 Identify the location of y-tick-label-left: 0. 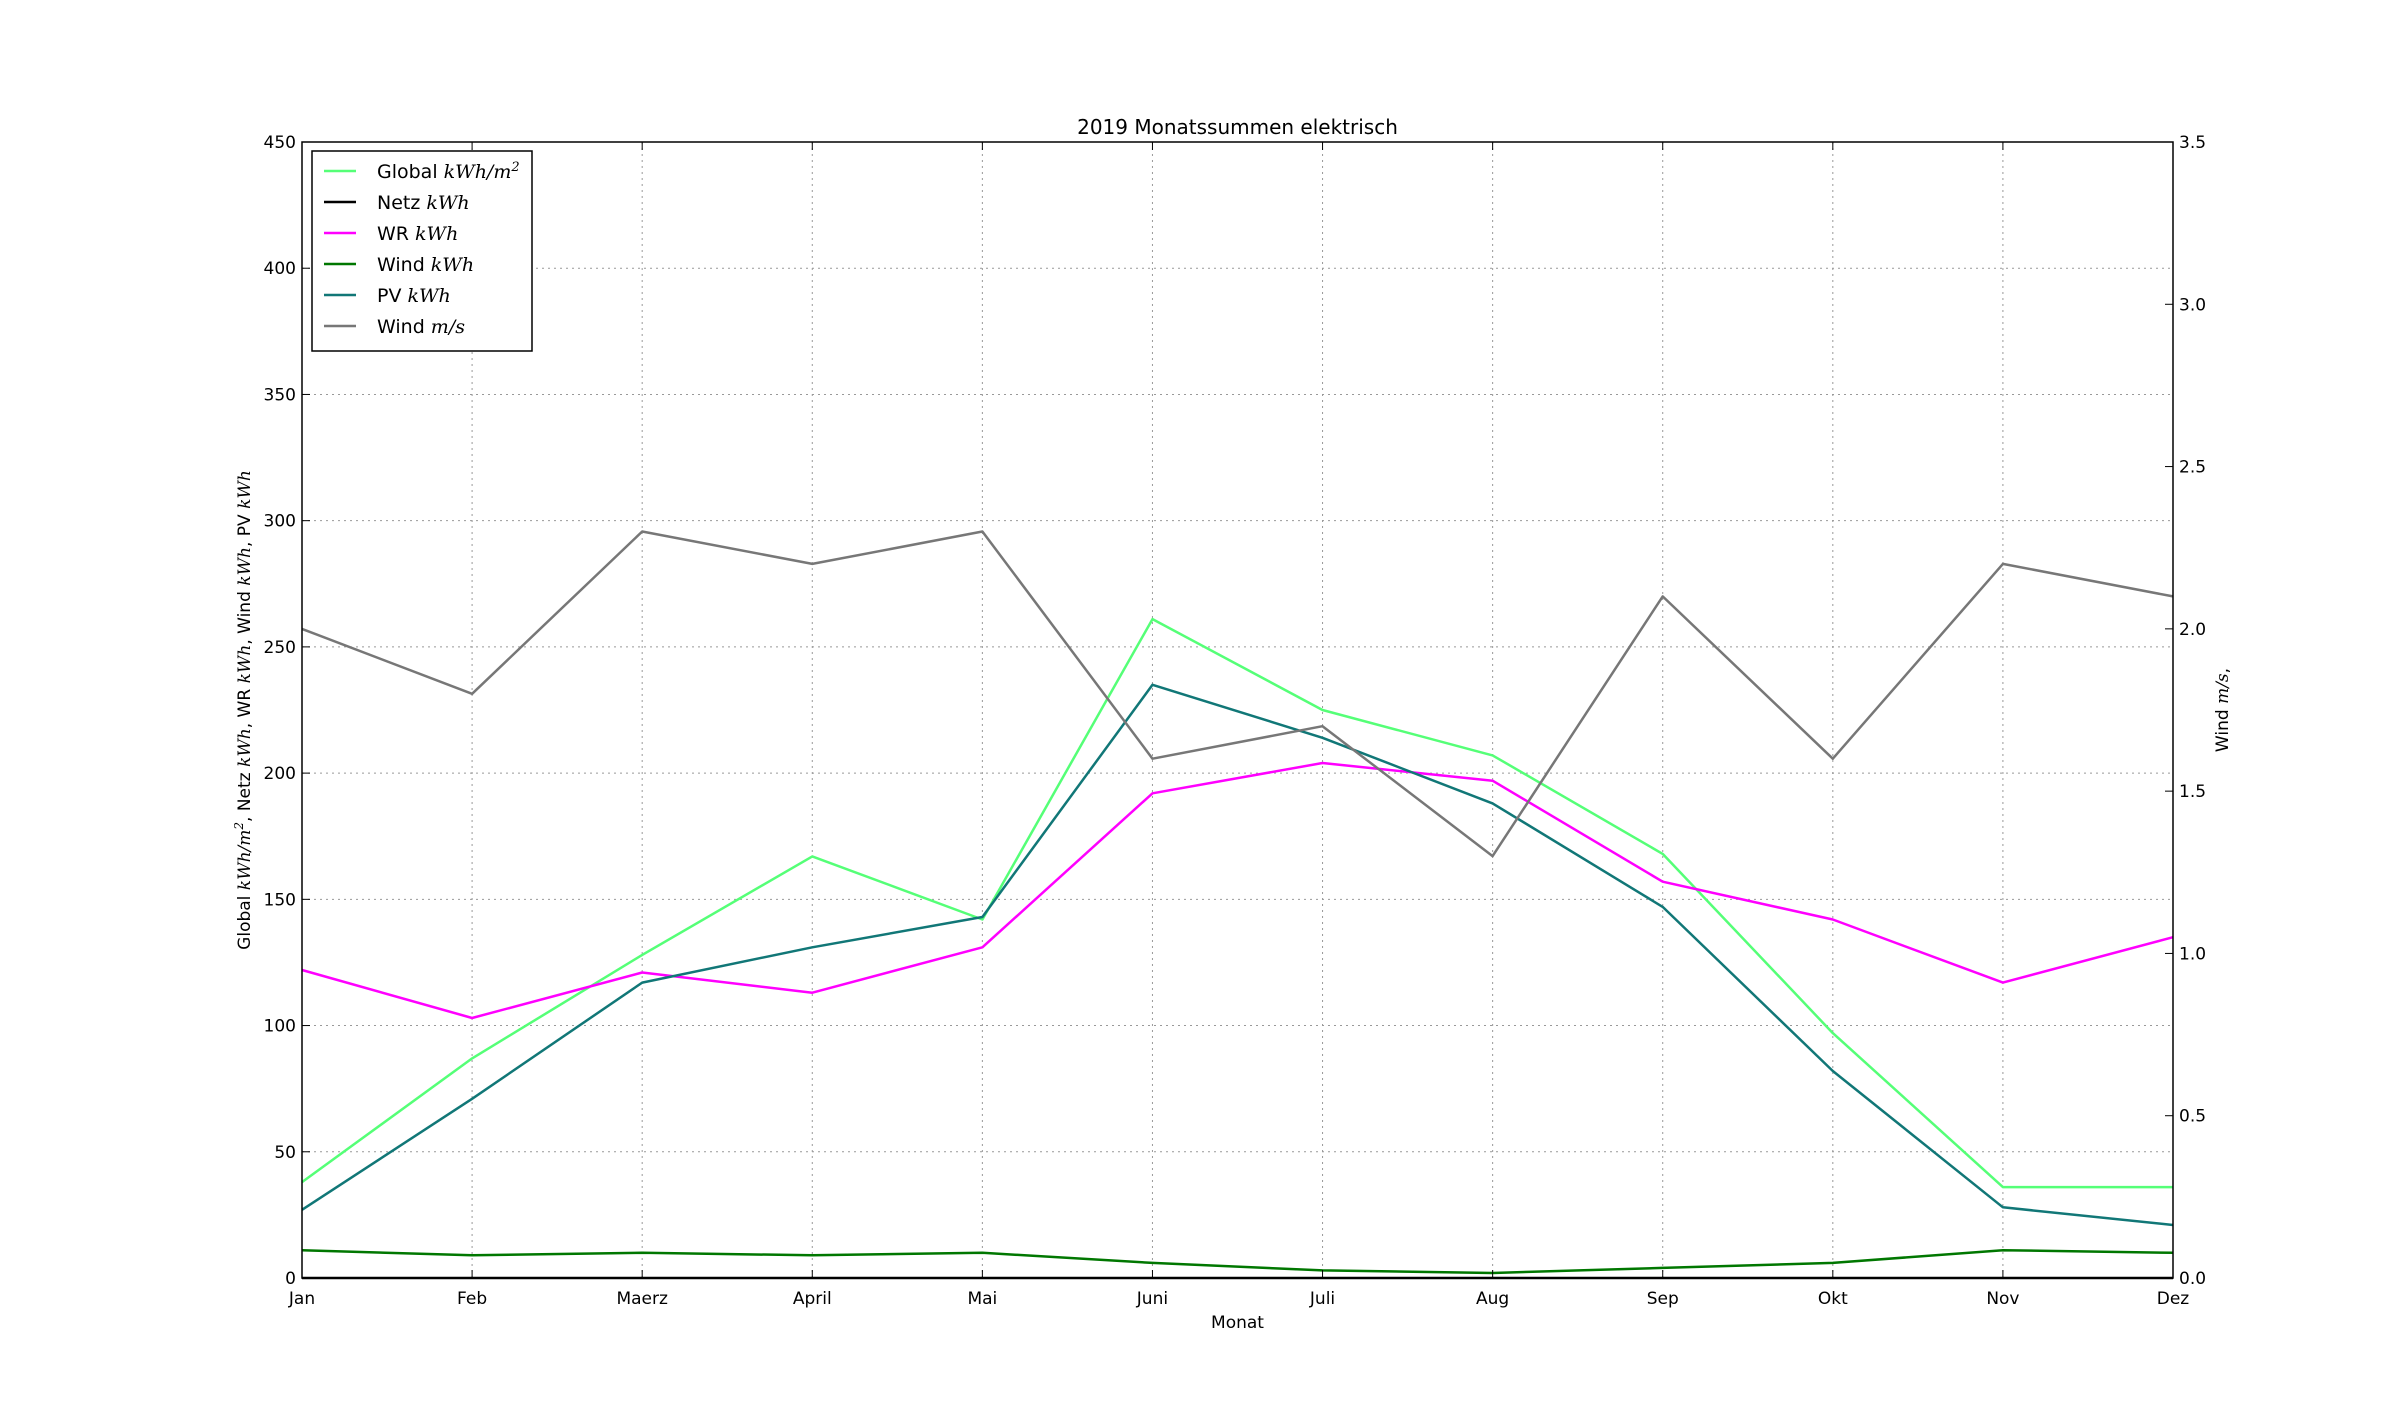
(290, 1279).